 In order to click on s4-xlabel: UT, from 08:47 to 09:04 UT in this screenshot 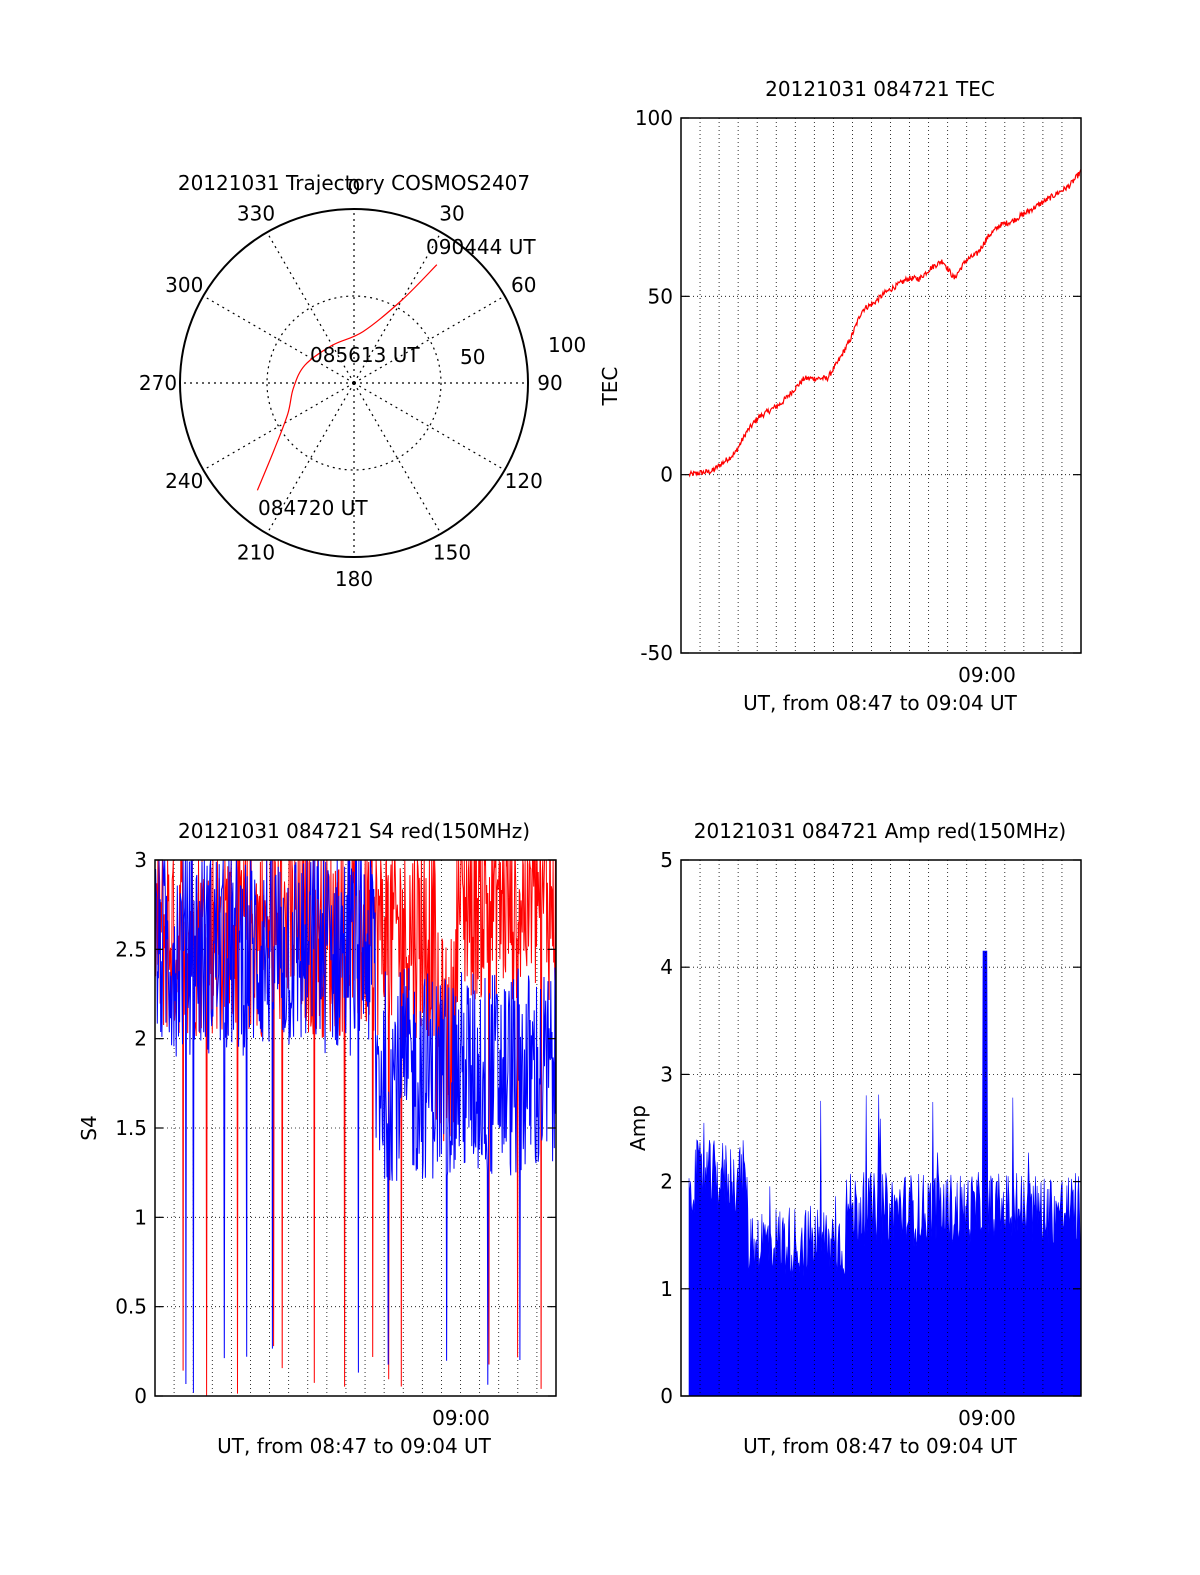, I will do `click(354, 1446)`.